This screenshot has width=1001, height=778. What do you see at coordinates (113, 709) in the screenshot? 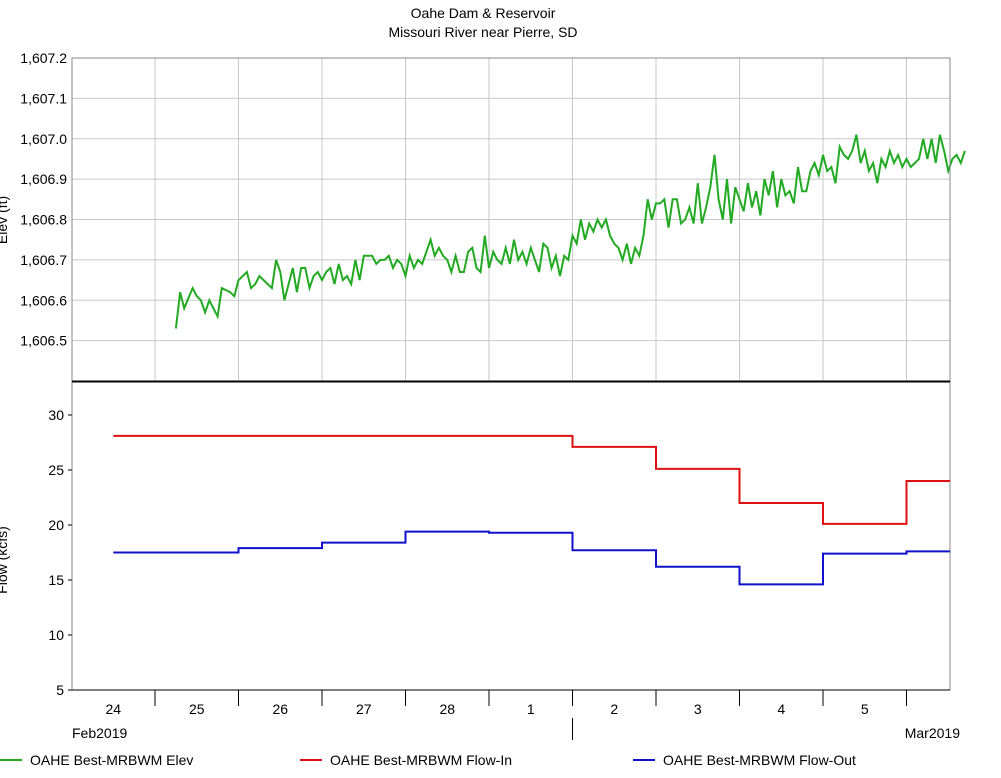
I see `x-day-label: 24` at bounding box center [113, 709].